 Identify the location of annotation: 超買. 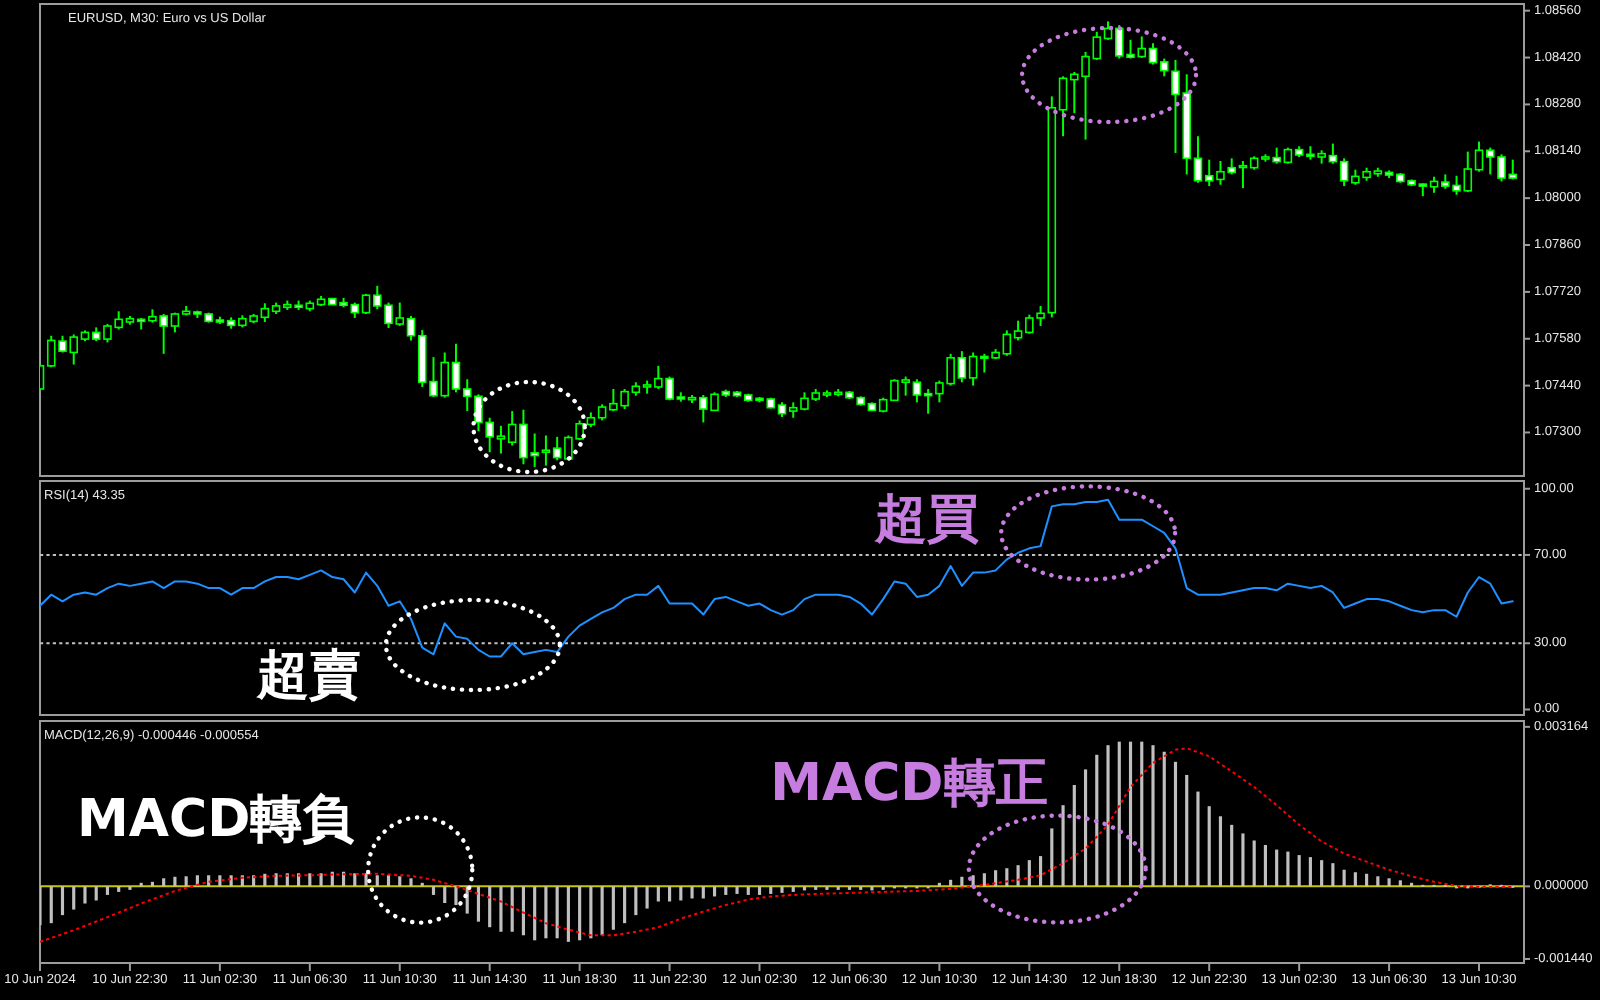
(925, 520).